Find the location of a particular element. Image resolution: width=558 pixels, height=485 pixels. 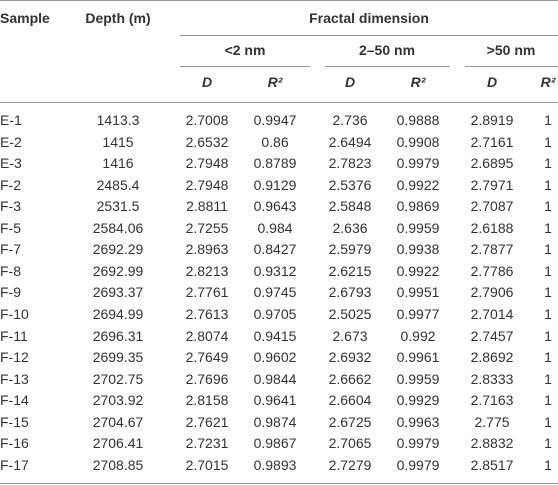

cell: 0.9869 is located at coordinates (418, 206).